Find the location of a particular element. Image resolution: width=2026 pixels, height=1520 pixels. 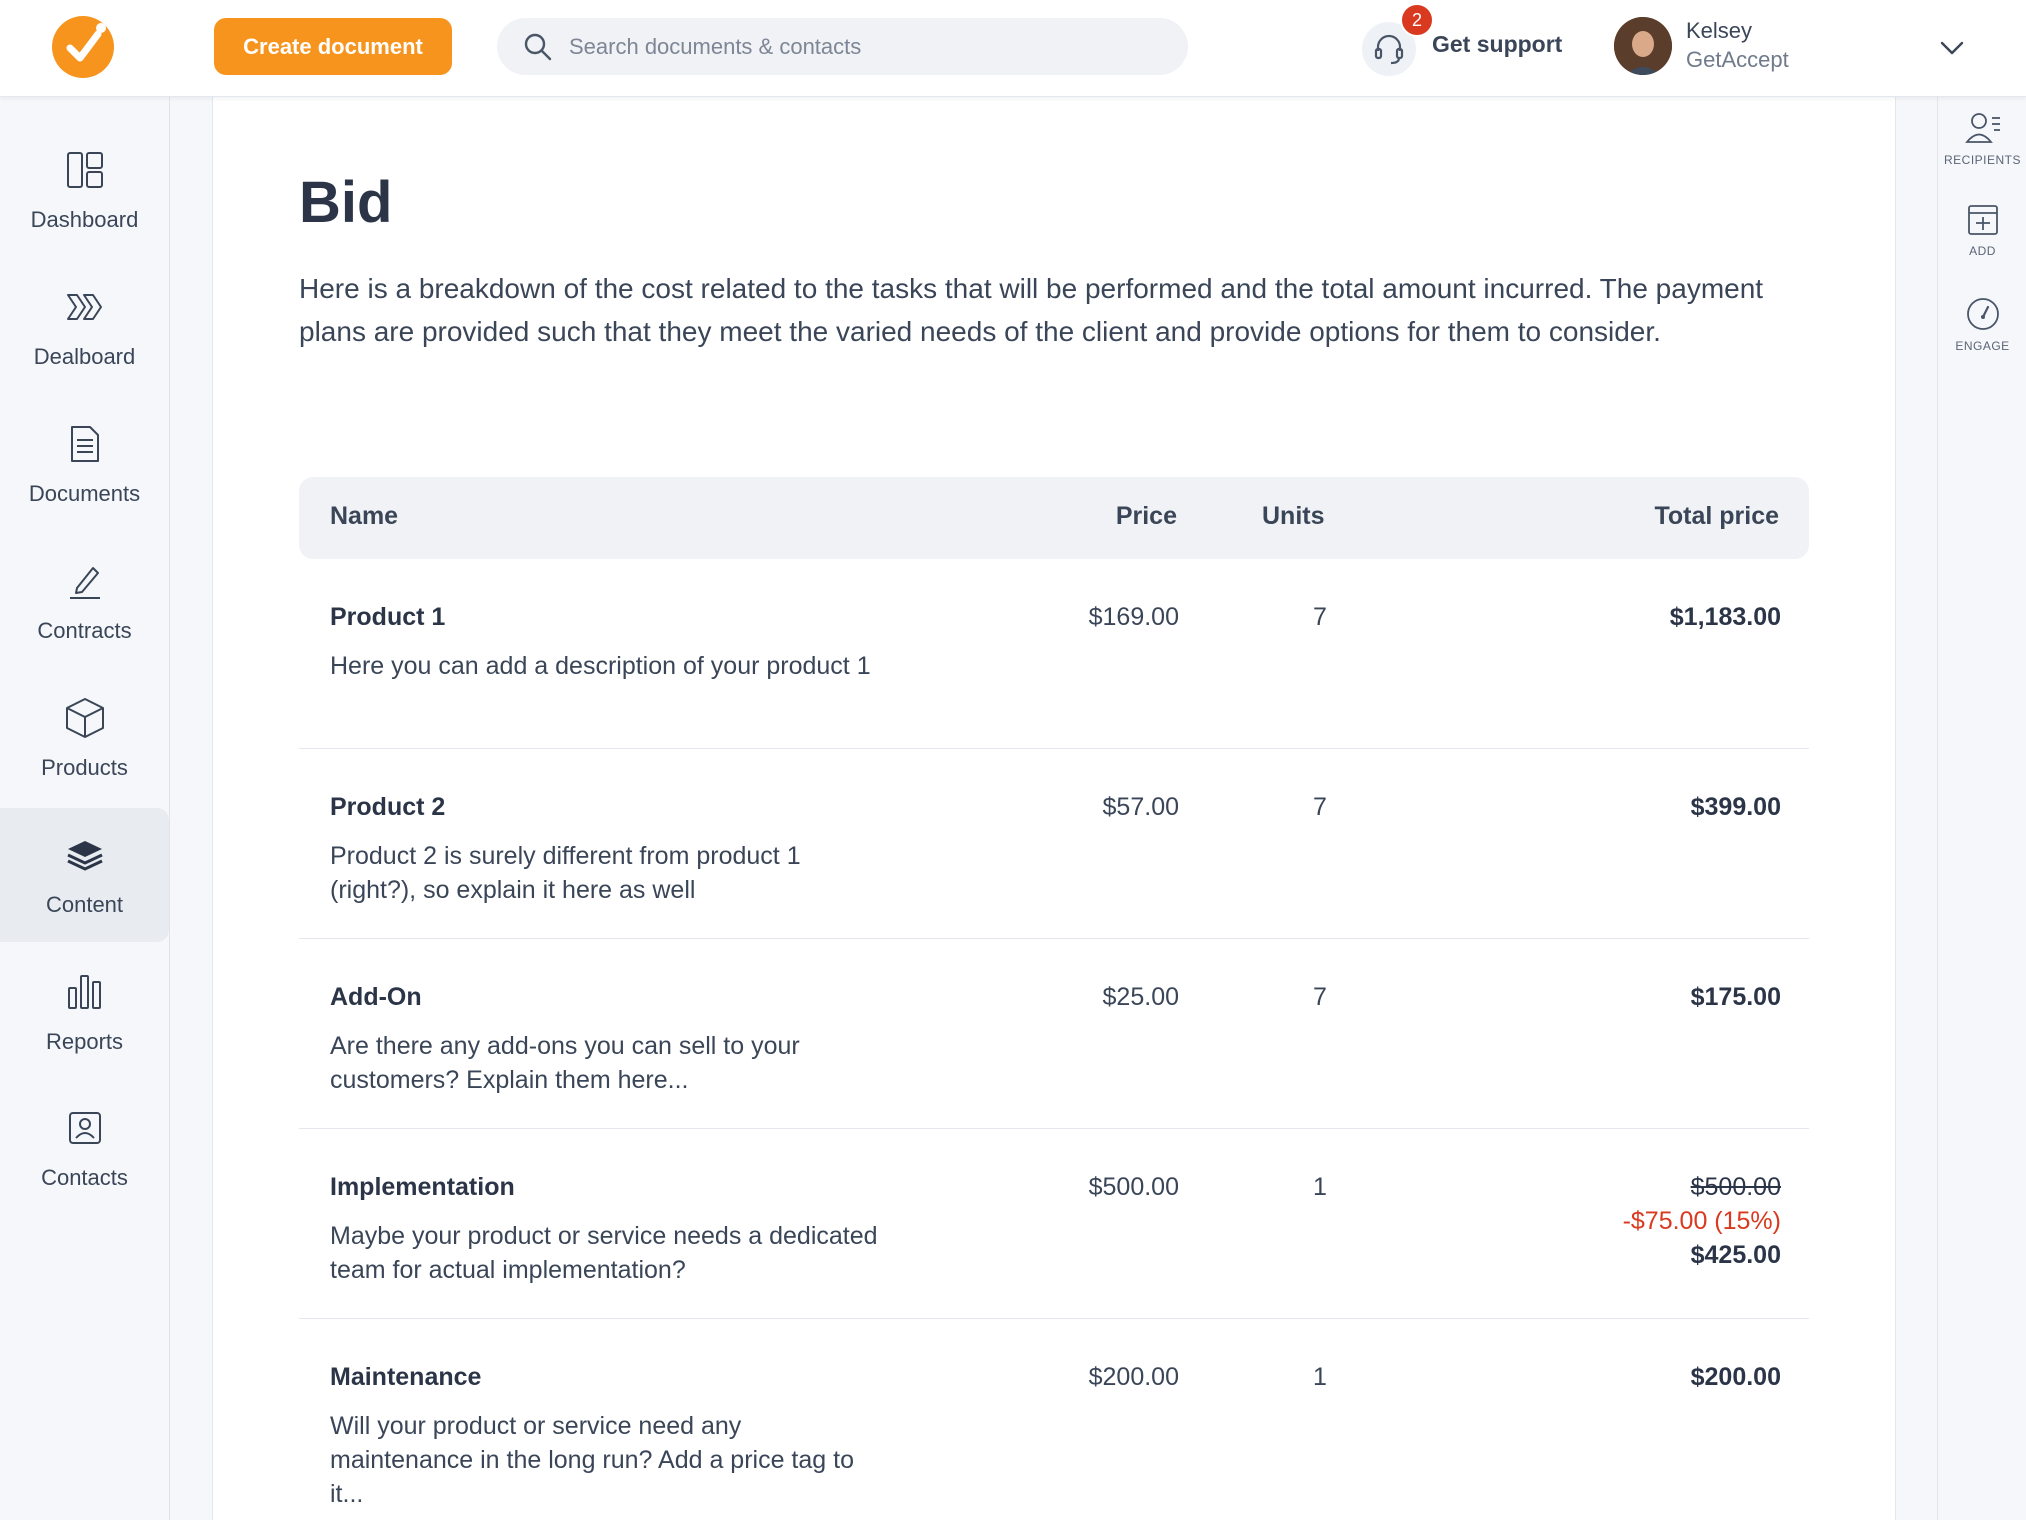

layers-icon is located at coordinates (85, 855).